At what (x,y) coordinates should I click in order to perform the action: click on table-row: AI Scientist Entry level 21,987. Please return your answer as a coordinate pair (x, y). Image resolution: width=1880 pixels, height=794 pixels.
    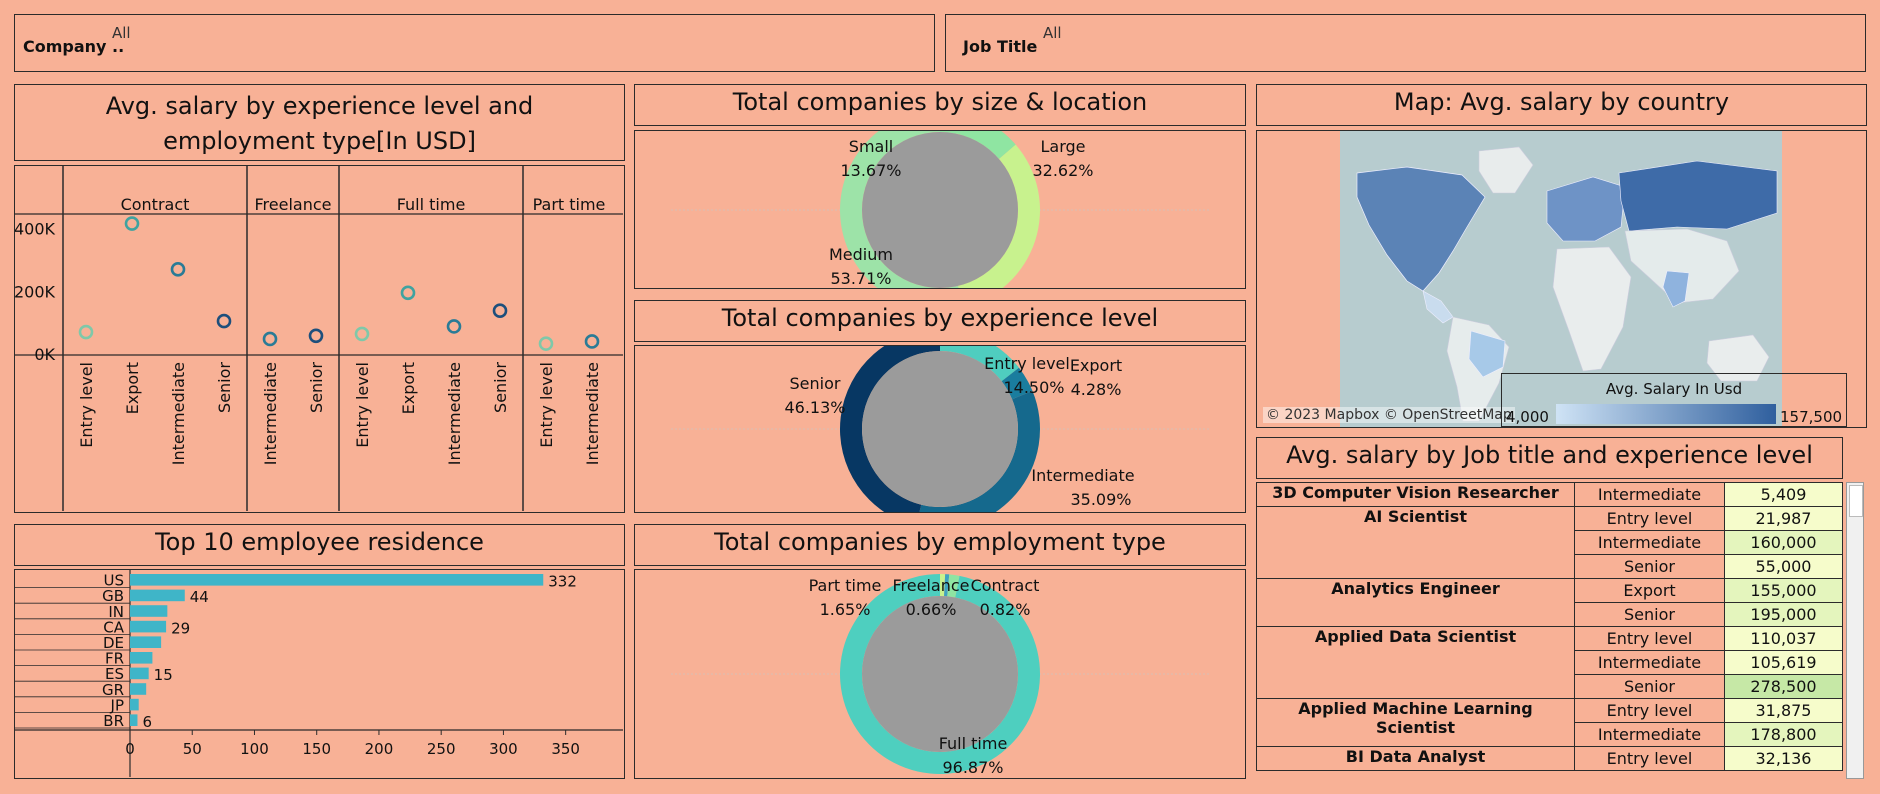
    Looking at the image, I should click on (1549, 542).